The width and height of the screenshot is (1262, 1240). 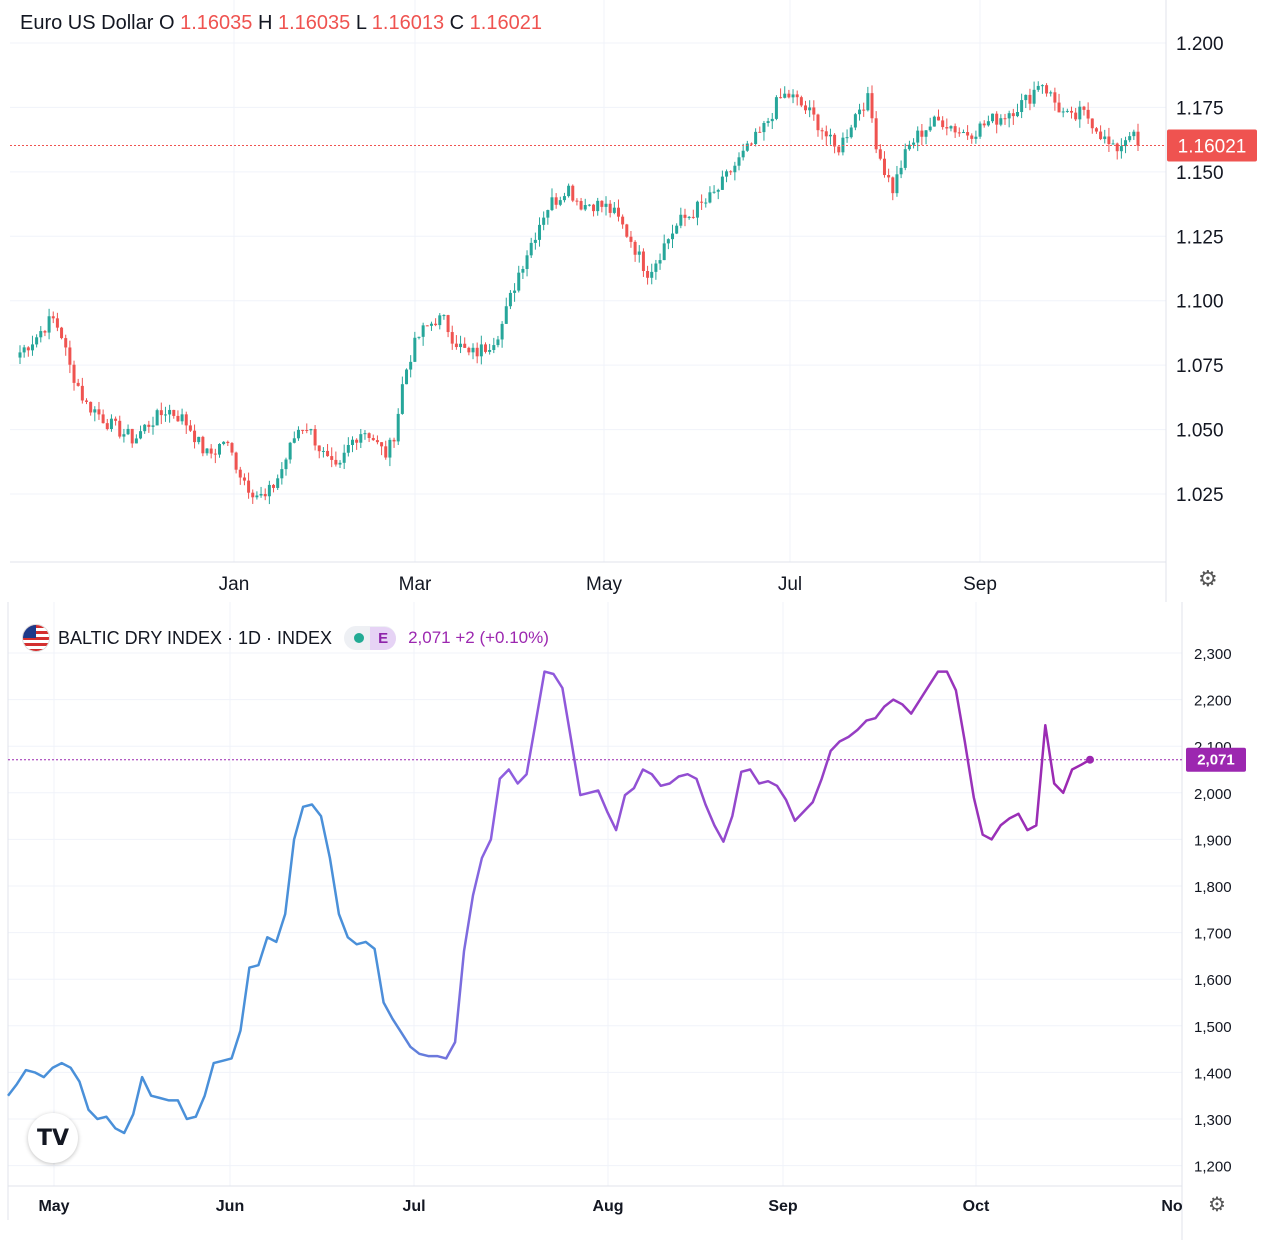 What do you see at coordinates (1200, 108) in the screenshot?
I see `price-tick-label: 1.175` at bounding box center [1200, 108].